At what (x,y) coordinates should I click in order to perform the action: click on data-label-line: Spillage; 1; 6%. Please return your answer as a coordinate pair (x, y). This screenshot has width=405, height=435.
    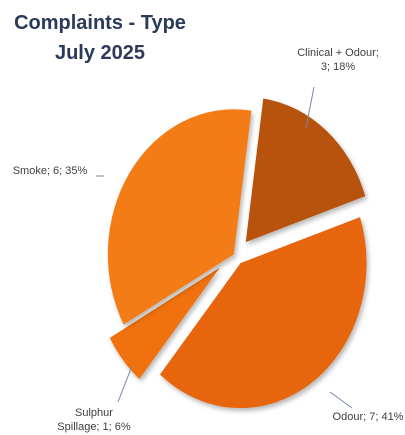
    Looking at the image, I should click on (94, 427).